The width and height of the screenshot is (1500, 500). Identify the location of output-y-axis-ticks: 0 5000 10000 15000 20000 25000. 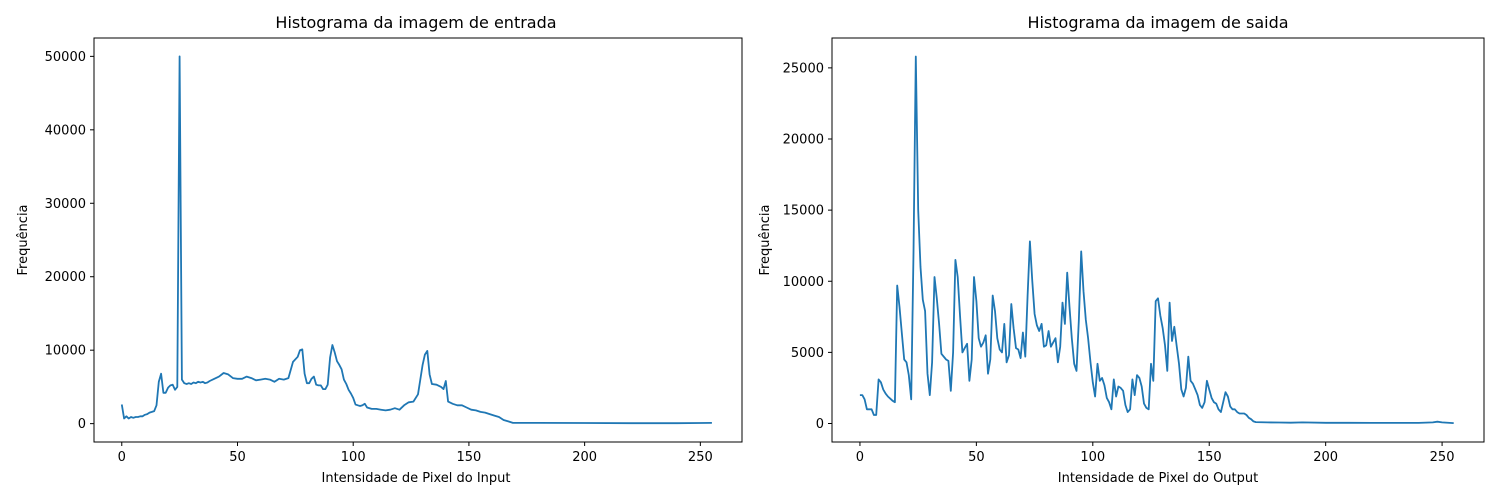
(807, 246).